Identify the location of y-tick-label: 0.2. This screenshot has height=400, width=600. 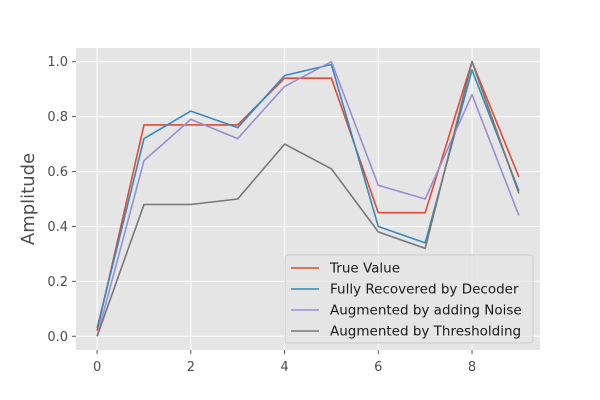
(57, 282).